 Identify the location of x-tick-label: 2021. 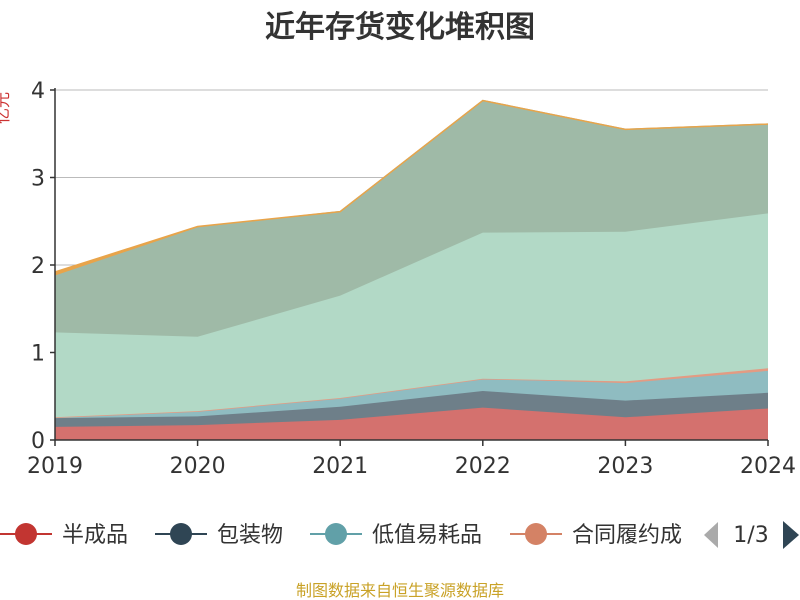
(340, 466).